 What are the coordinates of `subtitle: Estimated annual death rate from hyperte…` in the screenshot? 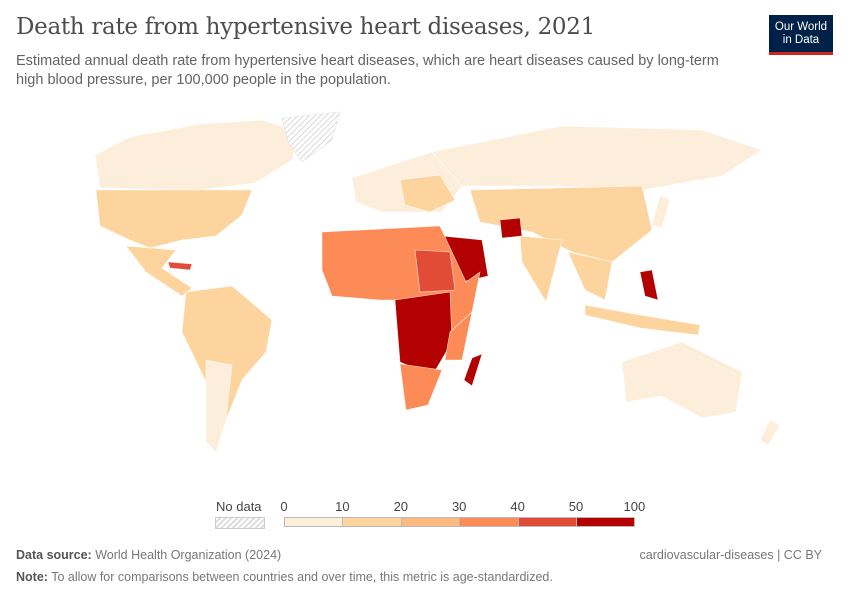 It's located at (367, 70).